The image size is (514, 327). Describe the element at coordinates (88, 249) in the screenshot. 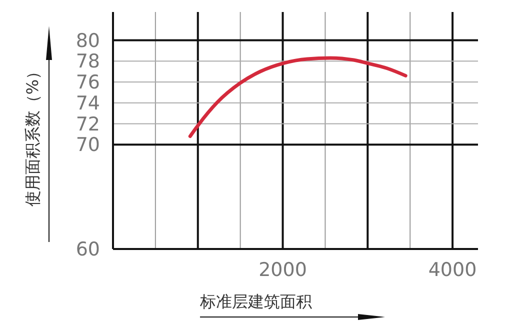

I see `y-tick-label: 60` at that location.